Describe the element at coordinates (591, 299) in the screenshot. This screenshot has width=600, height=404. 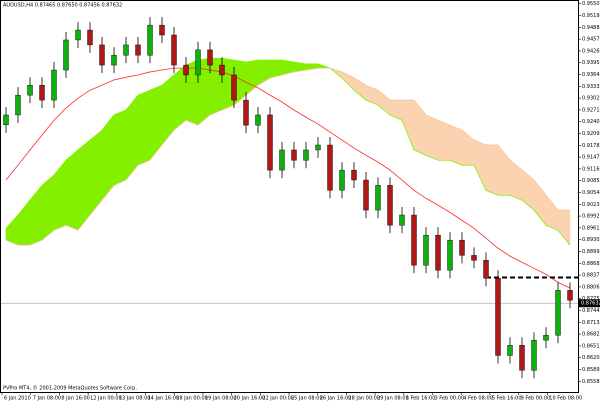
I see `y-tick-label: 0.87752` at that location.